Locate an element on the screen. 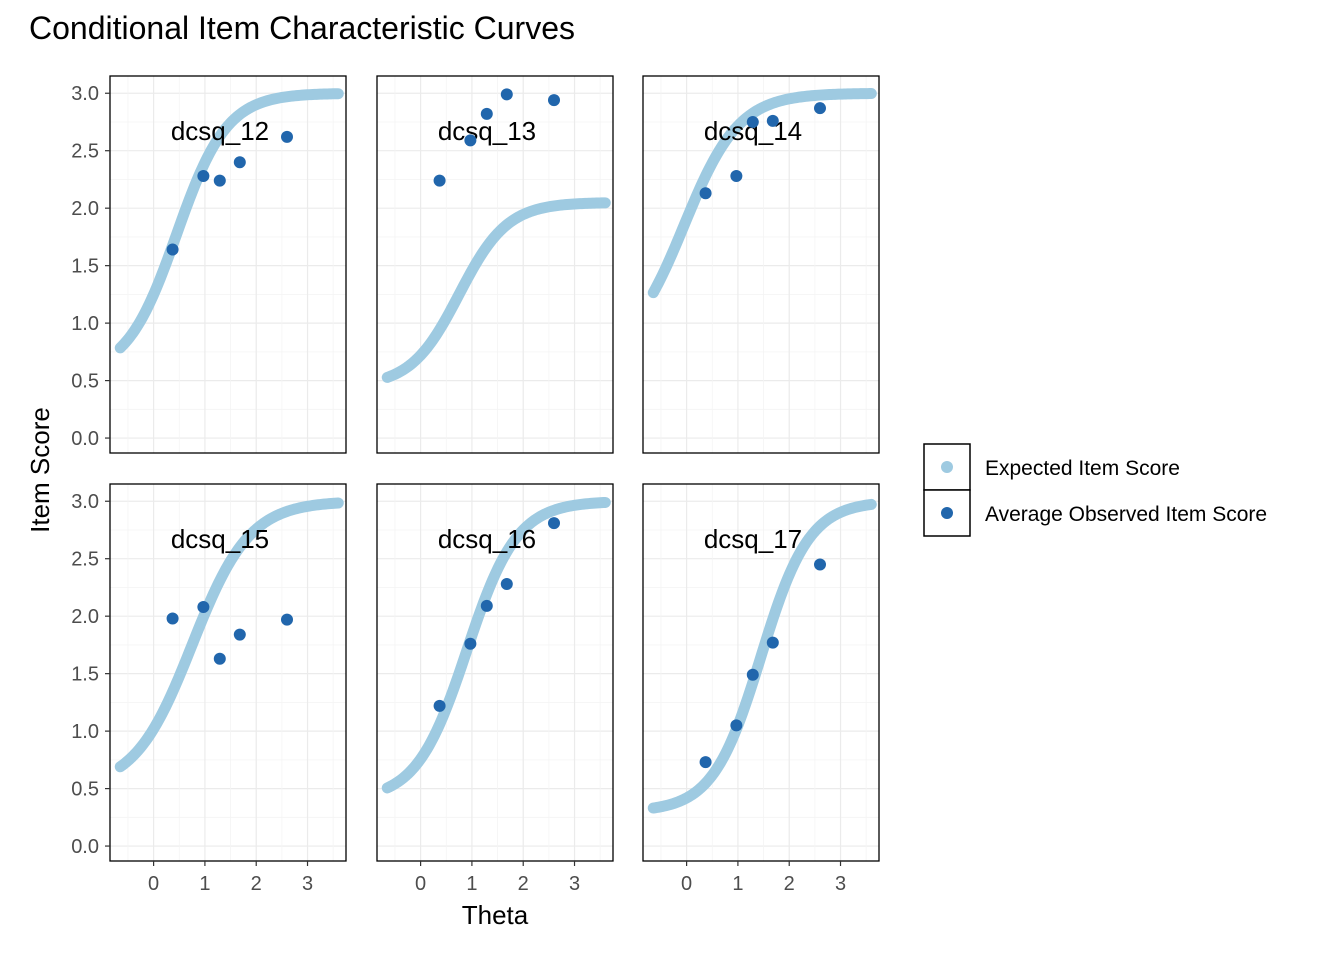 The height and width of the screenshot is (960, 1344). legend-label: Average Observed Item Score is located at coordinates (1126, 514).